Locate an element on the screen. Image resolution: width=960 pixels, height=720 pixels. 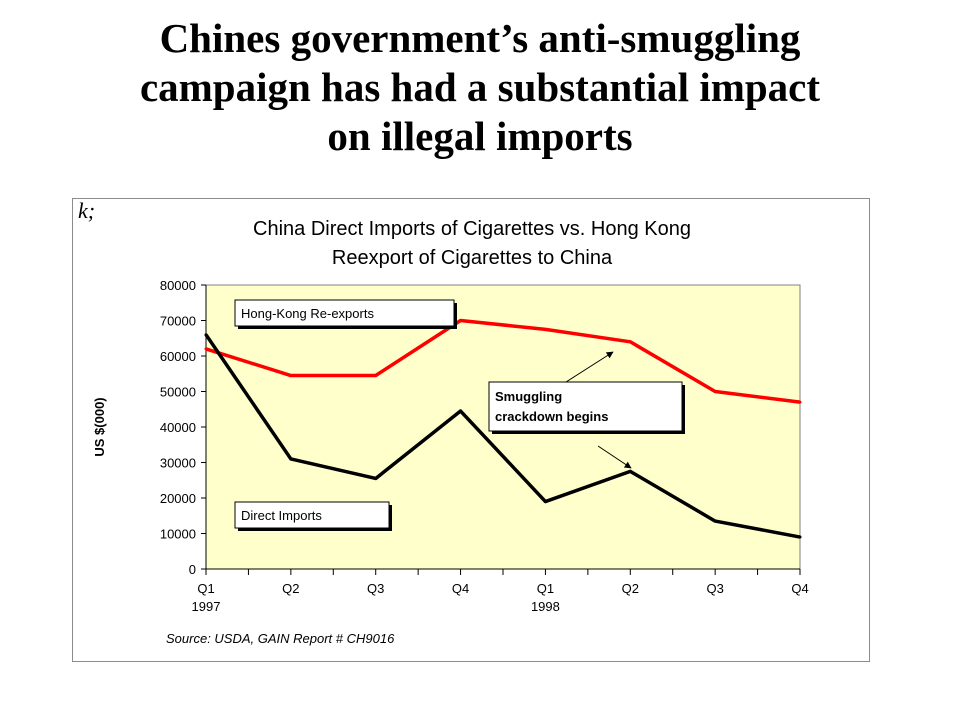
slide-title-line: Chines government’s anti-smuggling is located at coordinates (480, 38).